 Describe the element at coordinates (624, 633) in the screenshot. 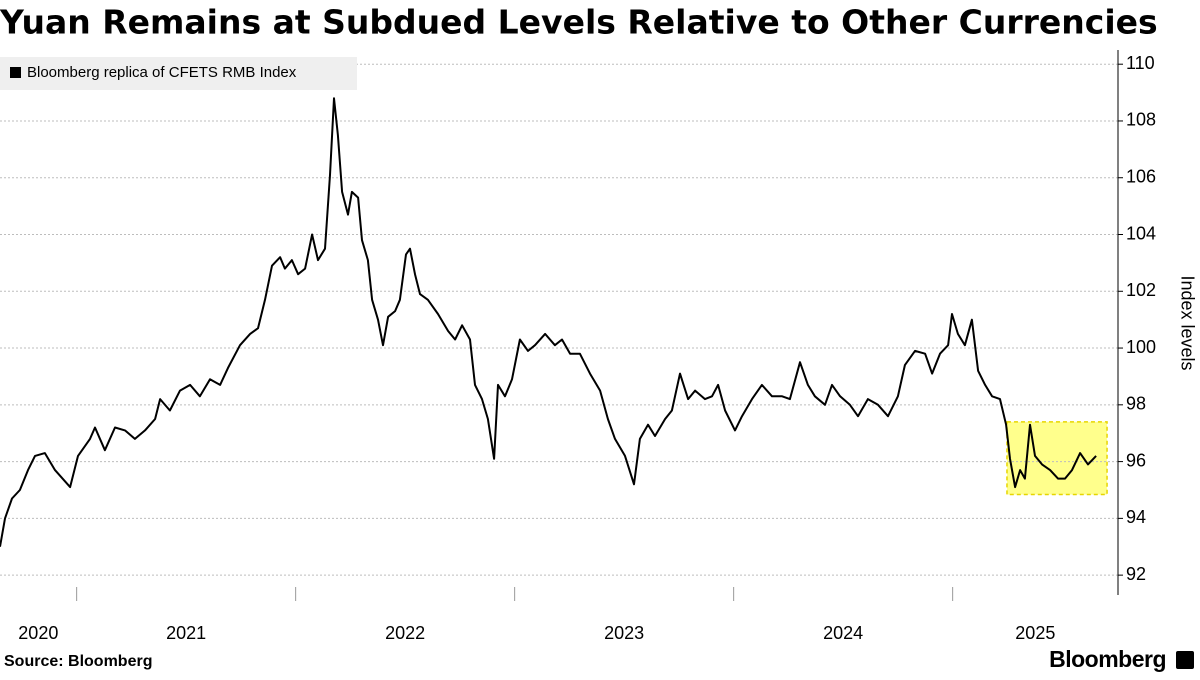

I see `x-tick-label: 2023` at that location.